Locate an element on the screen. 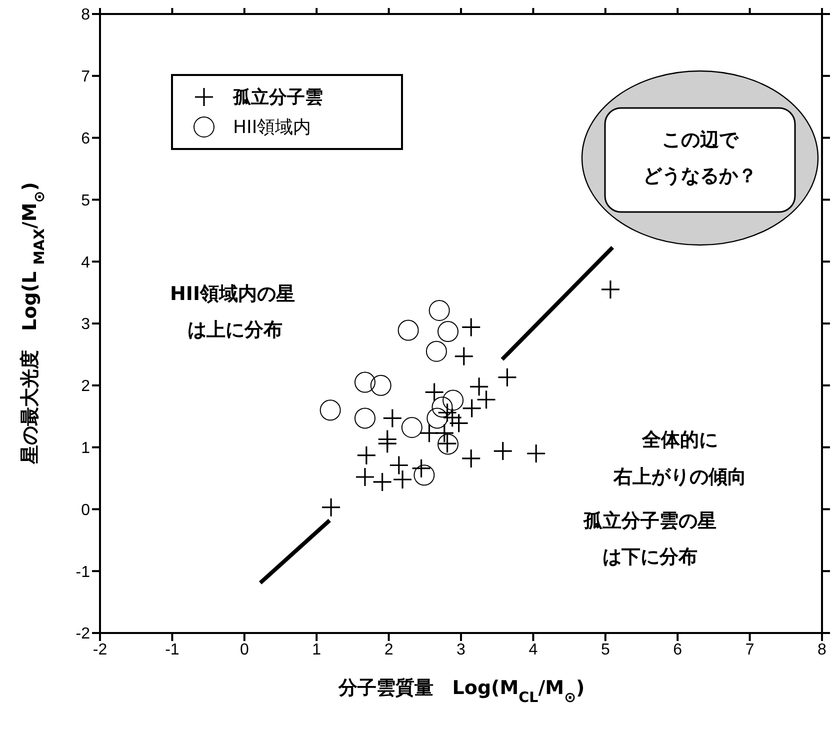 The image size is (831, 730). y-tick-label: 1 is located at coordinates (85, 448).